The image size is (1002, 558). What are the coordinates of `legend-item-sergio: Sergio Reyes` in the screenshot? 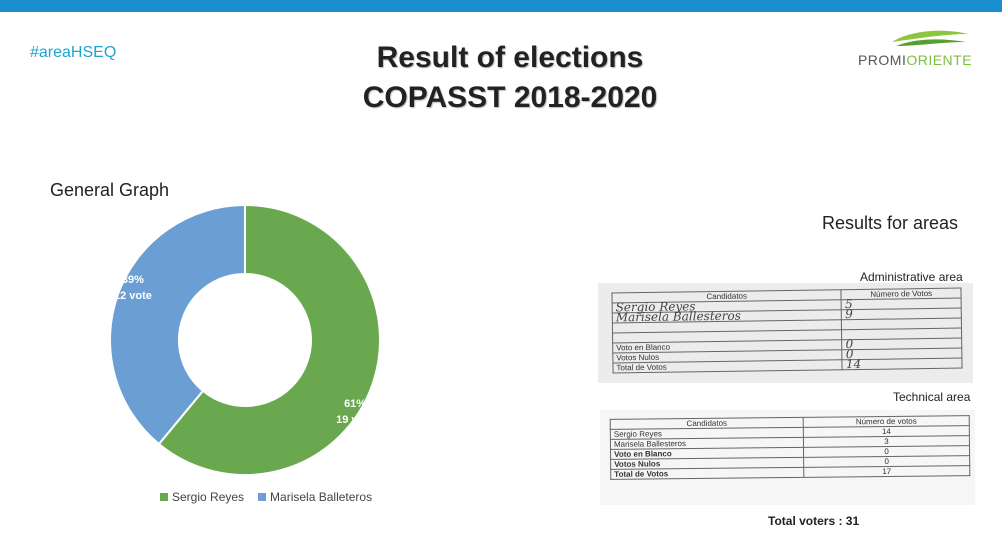 It's located at (202, 497).